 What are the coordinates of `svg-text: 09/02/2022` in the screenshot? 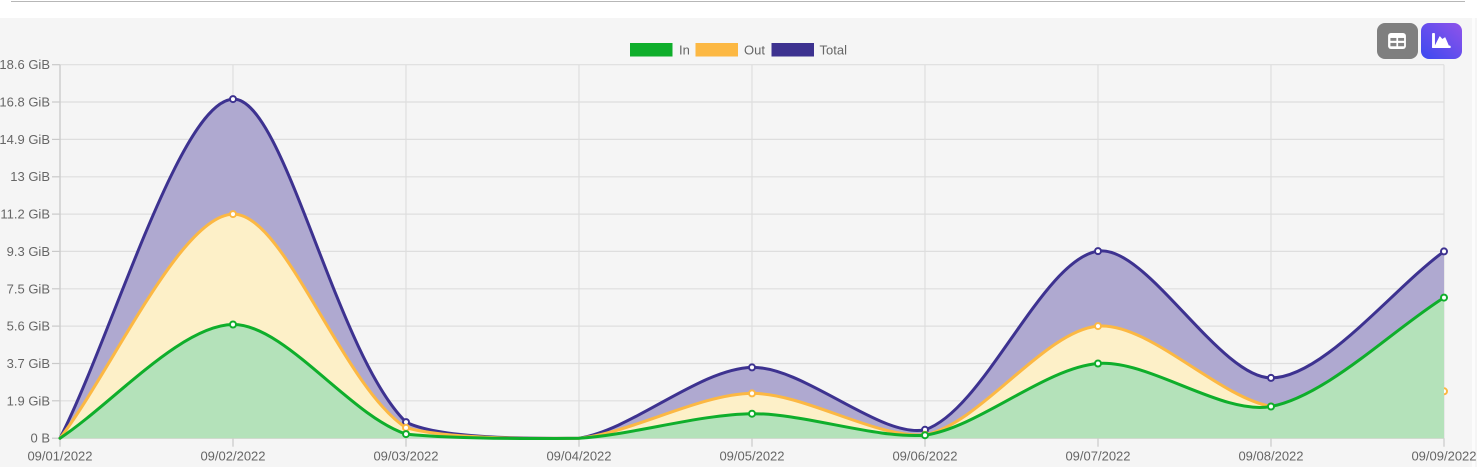 It's located at (232, 456).